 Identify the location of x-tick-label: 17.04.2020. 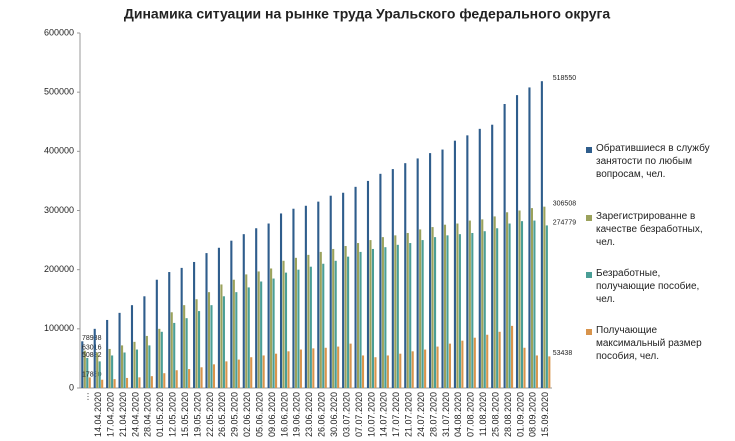
(110, 414).